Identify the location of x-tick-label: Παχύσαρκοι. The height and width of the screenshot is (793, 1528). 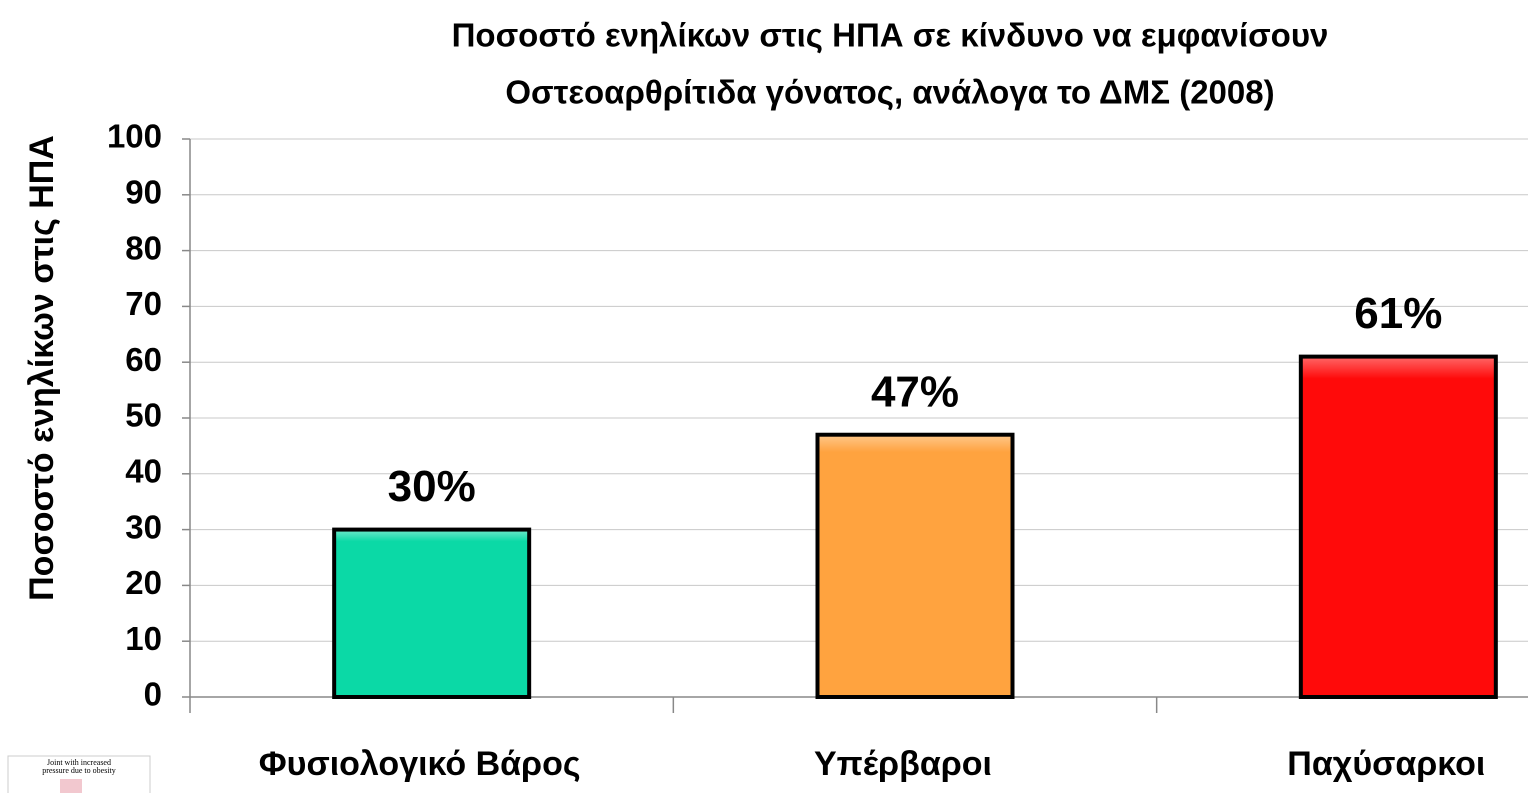
(1386, 764).